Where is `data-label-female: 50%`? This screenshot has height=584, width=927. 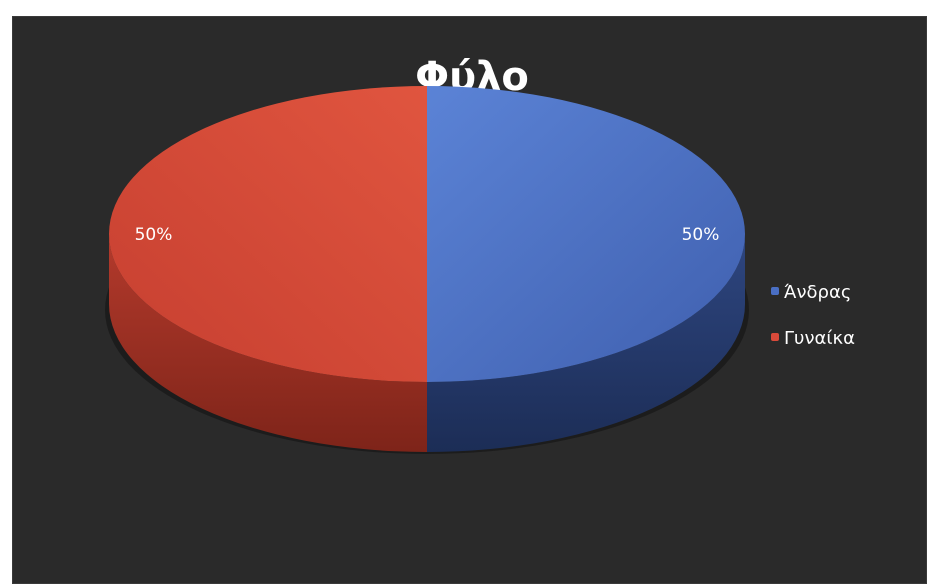 data-label-female: 50% is located at coordinates (154, 235).